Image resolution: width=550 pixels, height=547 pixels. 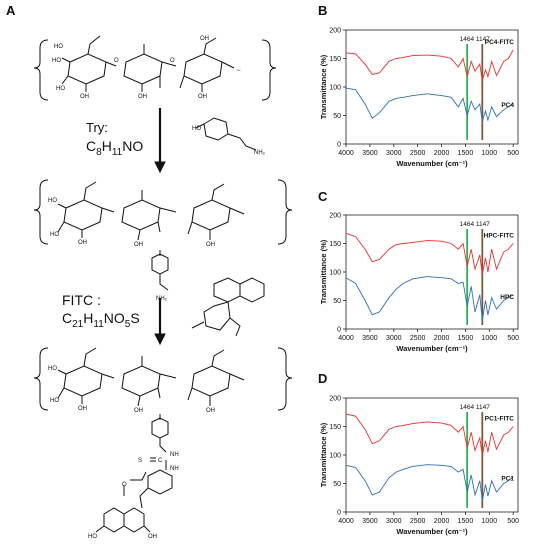 I want to click on series-label: HPC, so click(x=507, y=297).